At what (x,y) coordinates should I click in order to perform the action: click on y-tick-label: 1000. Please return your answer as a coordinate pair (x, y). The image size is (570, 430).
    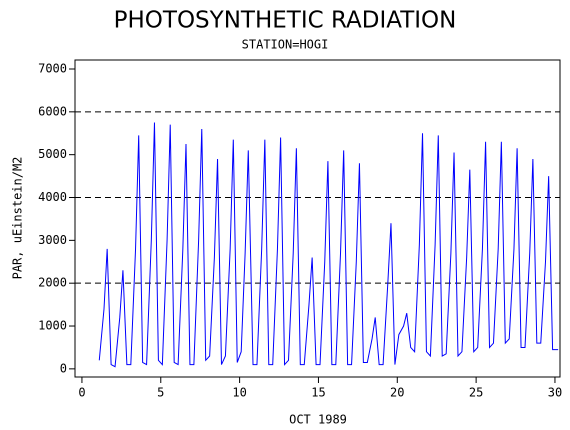
    Looking at the image, I should click on (52, 326).